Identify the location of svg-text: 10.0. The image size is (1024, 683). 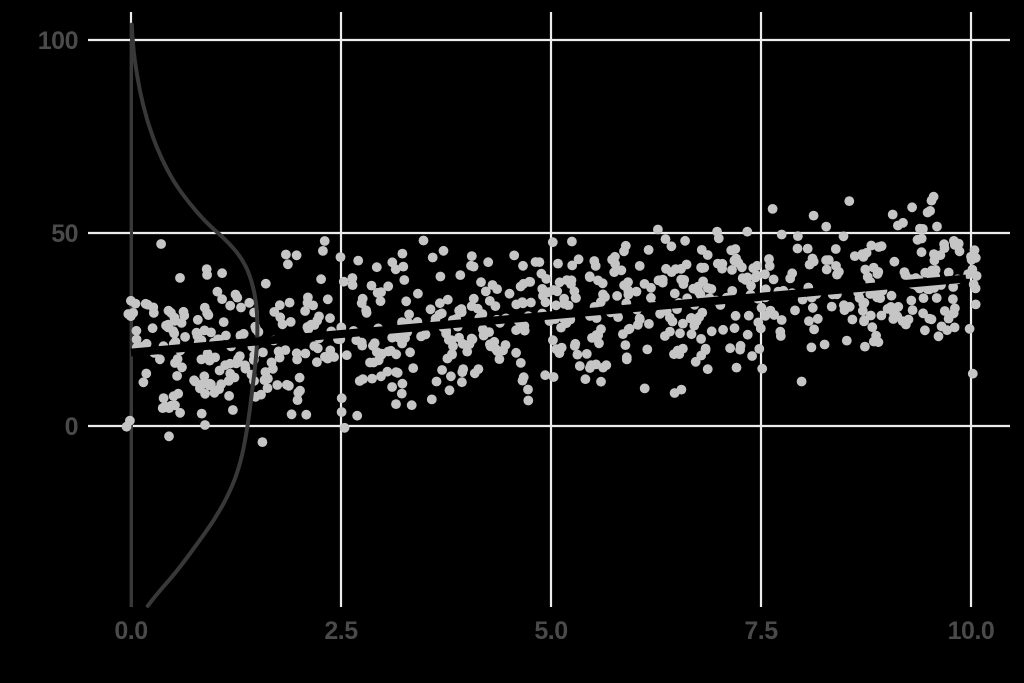
(971, 631).